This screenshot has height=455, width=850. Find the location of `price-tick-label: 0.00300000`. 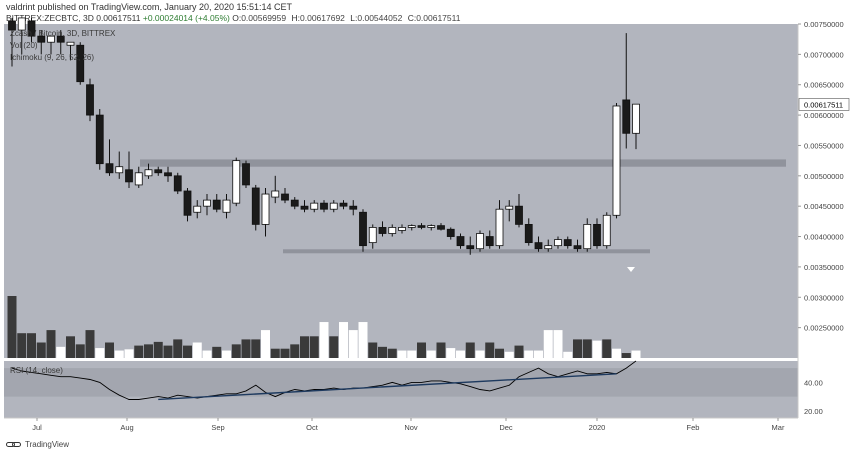

price-tick-label: 0.00300000 is located at coordinates (824, 297).